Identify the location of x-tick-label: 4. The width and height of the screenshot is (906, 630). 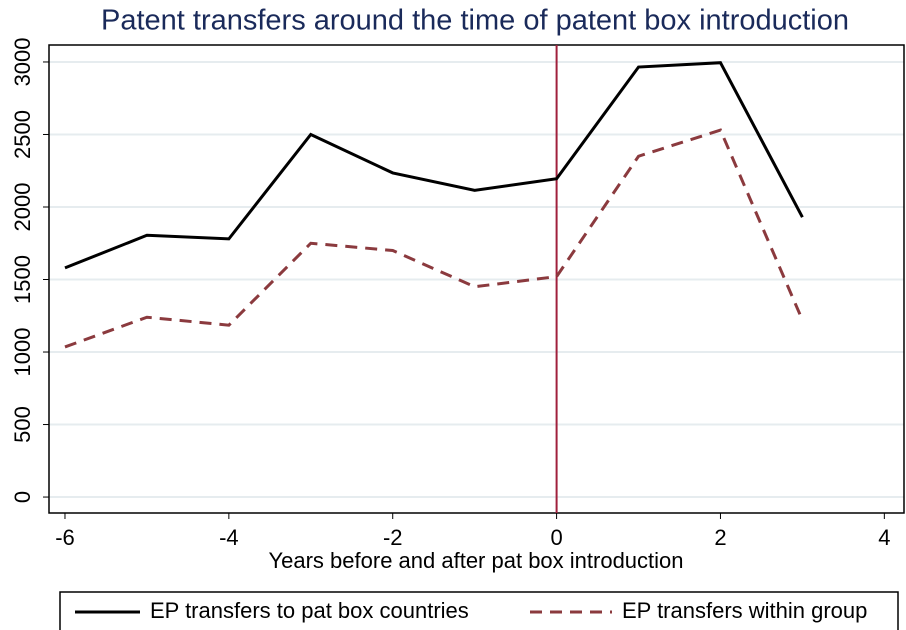
(884, 537).